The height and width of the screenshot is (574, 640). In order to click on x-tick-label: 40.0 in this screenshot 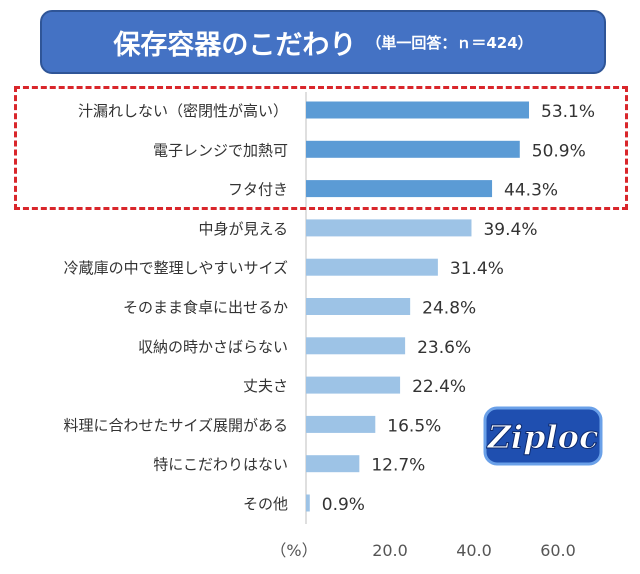, I will do `click(474, 550)`.